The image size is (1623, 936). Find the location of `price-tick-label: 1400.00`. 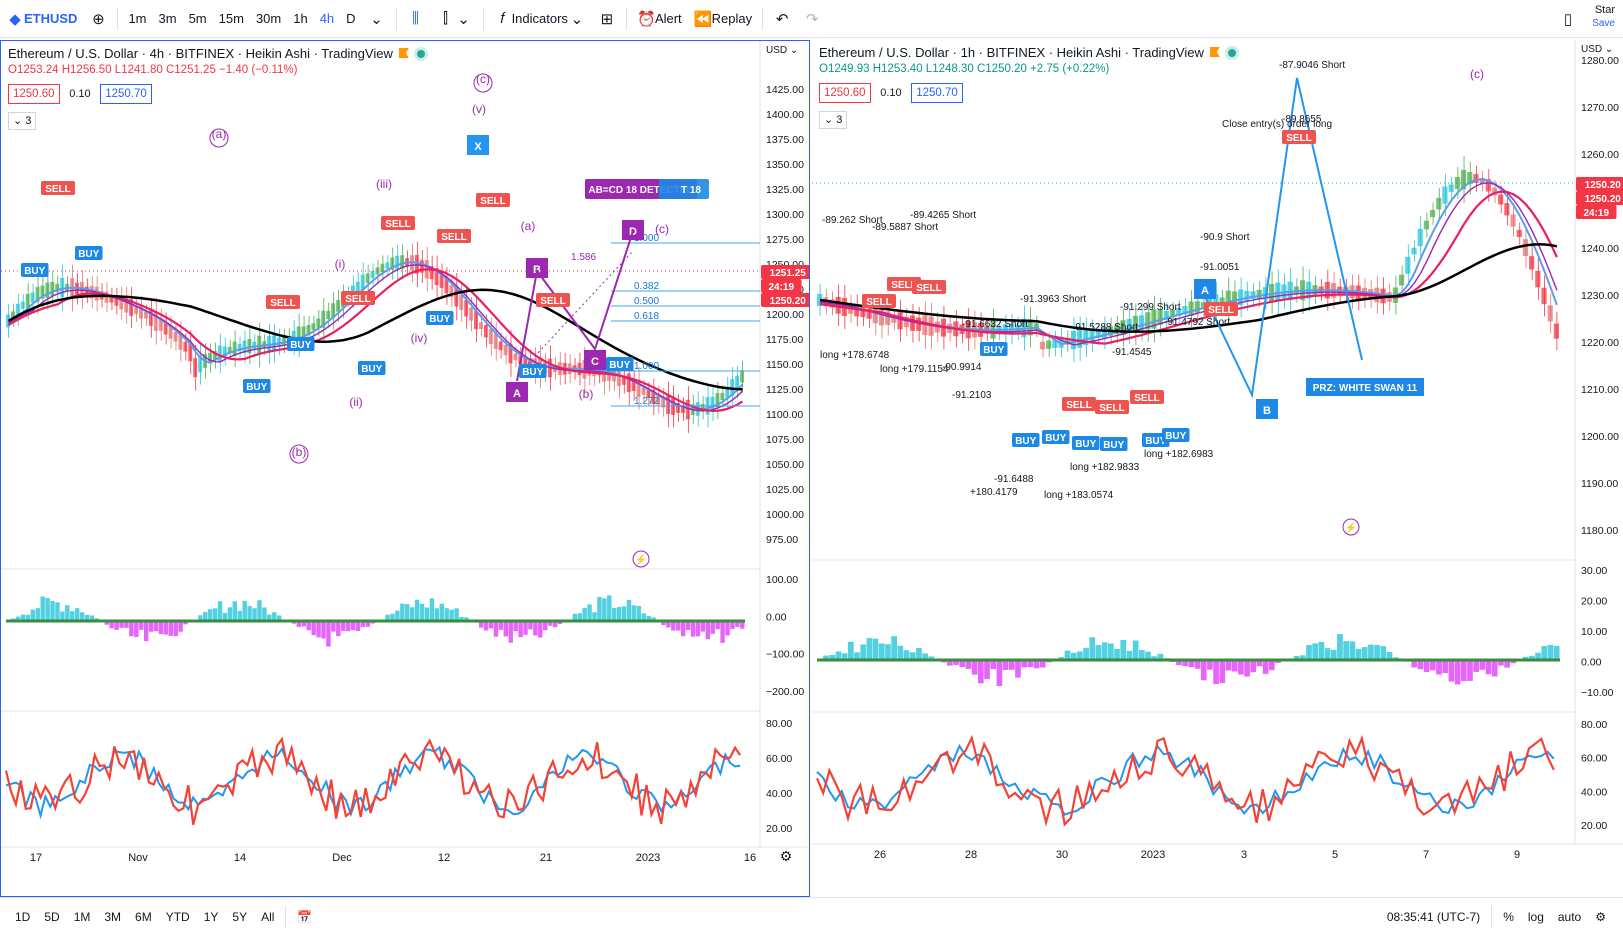

price-tick-label: 1400.00 is located at coordinates (785, 115).